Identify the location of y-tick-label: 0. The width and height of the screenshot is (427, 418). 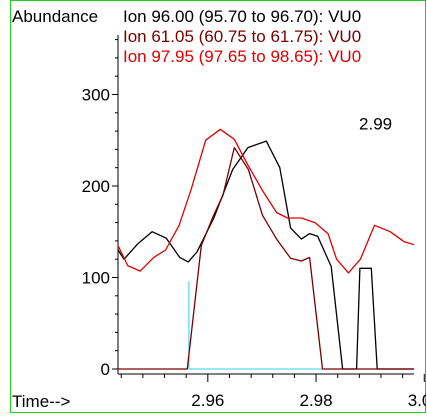
(105, 369).